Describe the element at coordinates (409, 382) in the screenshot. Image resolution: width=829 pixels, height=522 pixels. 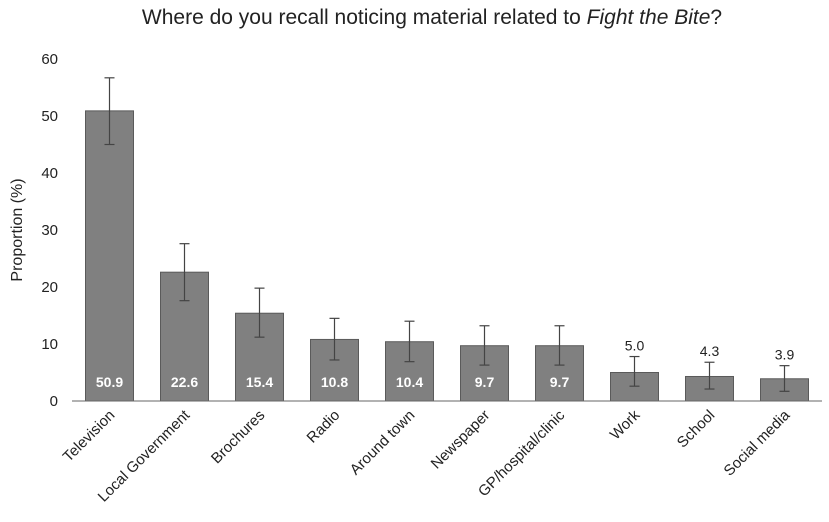
I see `data-label: 10.4` at that location.